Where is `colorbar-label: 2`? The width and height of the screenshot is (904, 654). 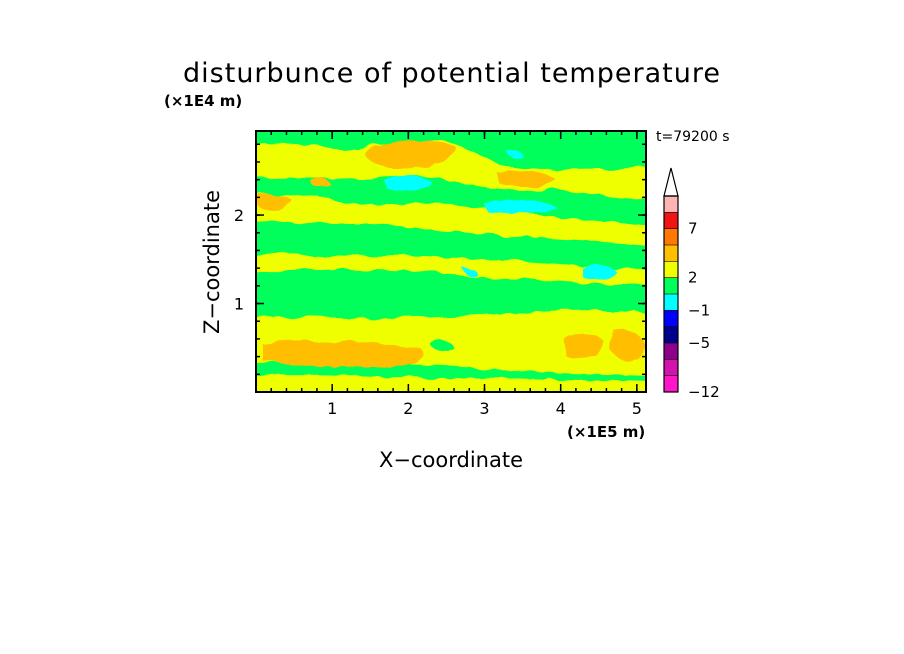
colorbar-label: 2 is located at coordinates (693, 278).